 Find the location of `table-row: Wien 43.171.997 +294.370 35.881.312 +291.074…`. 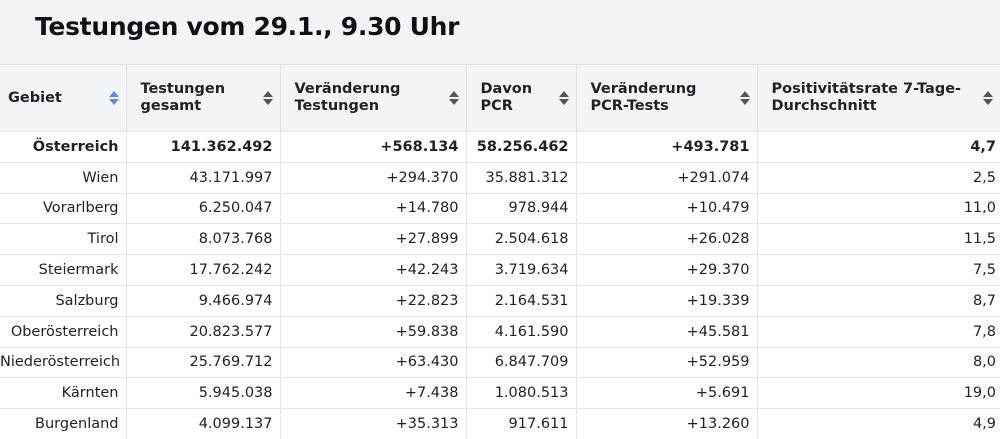

table-row: Wien 43.171.997 +294.370 35.881.312 +291.074… is located at coordinates (500, 178).